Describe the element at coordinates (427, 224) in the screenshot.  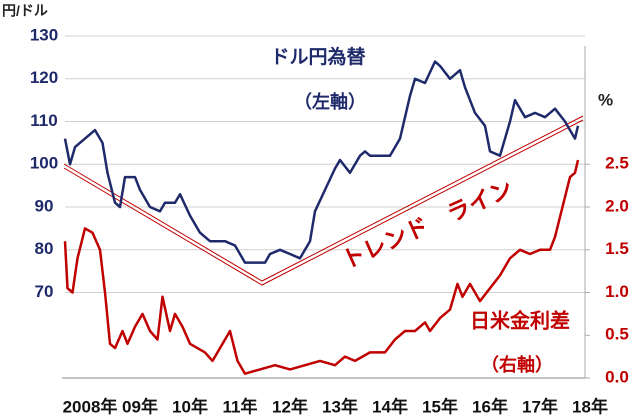
I see `annotation: トレンド ライン` at that location.